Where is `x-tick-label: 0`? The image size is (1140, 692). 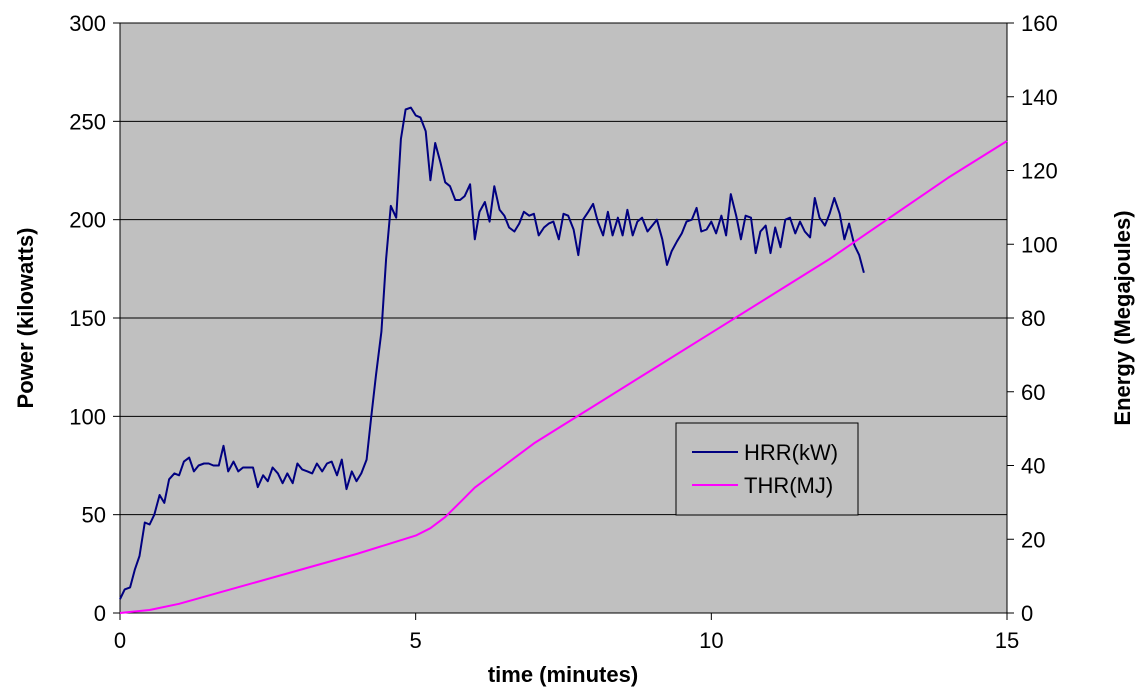
x-tick-label: 0 is located at coordinates (120, 640).